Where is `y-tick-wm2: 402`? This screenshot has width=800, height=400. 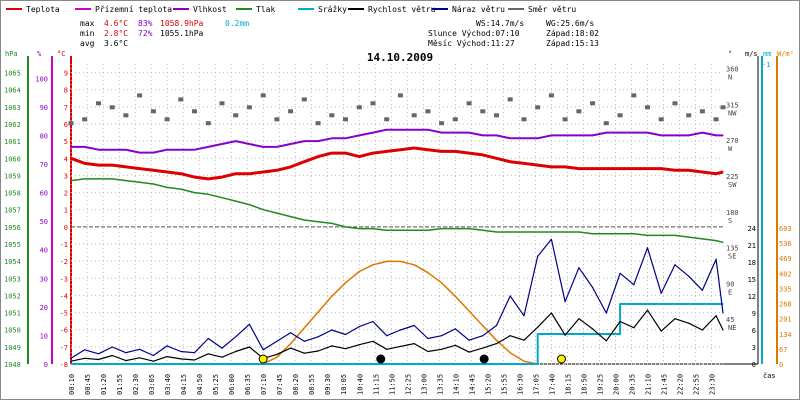 y-tick-wm2: 402 is located at coordinates (785, 274).